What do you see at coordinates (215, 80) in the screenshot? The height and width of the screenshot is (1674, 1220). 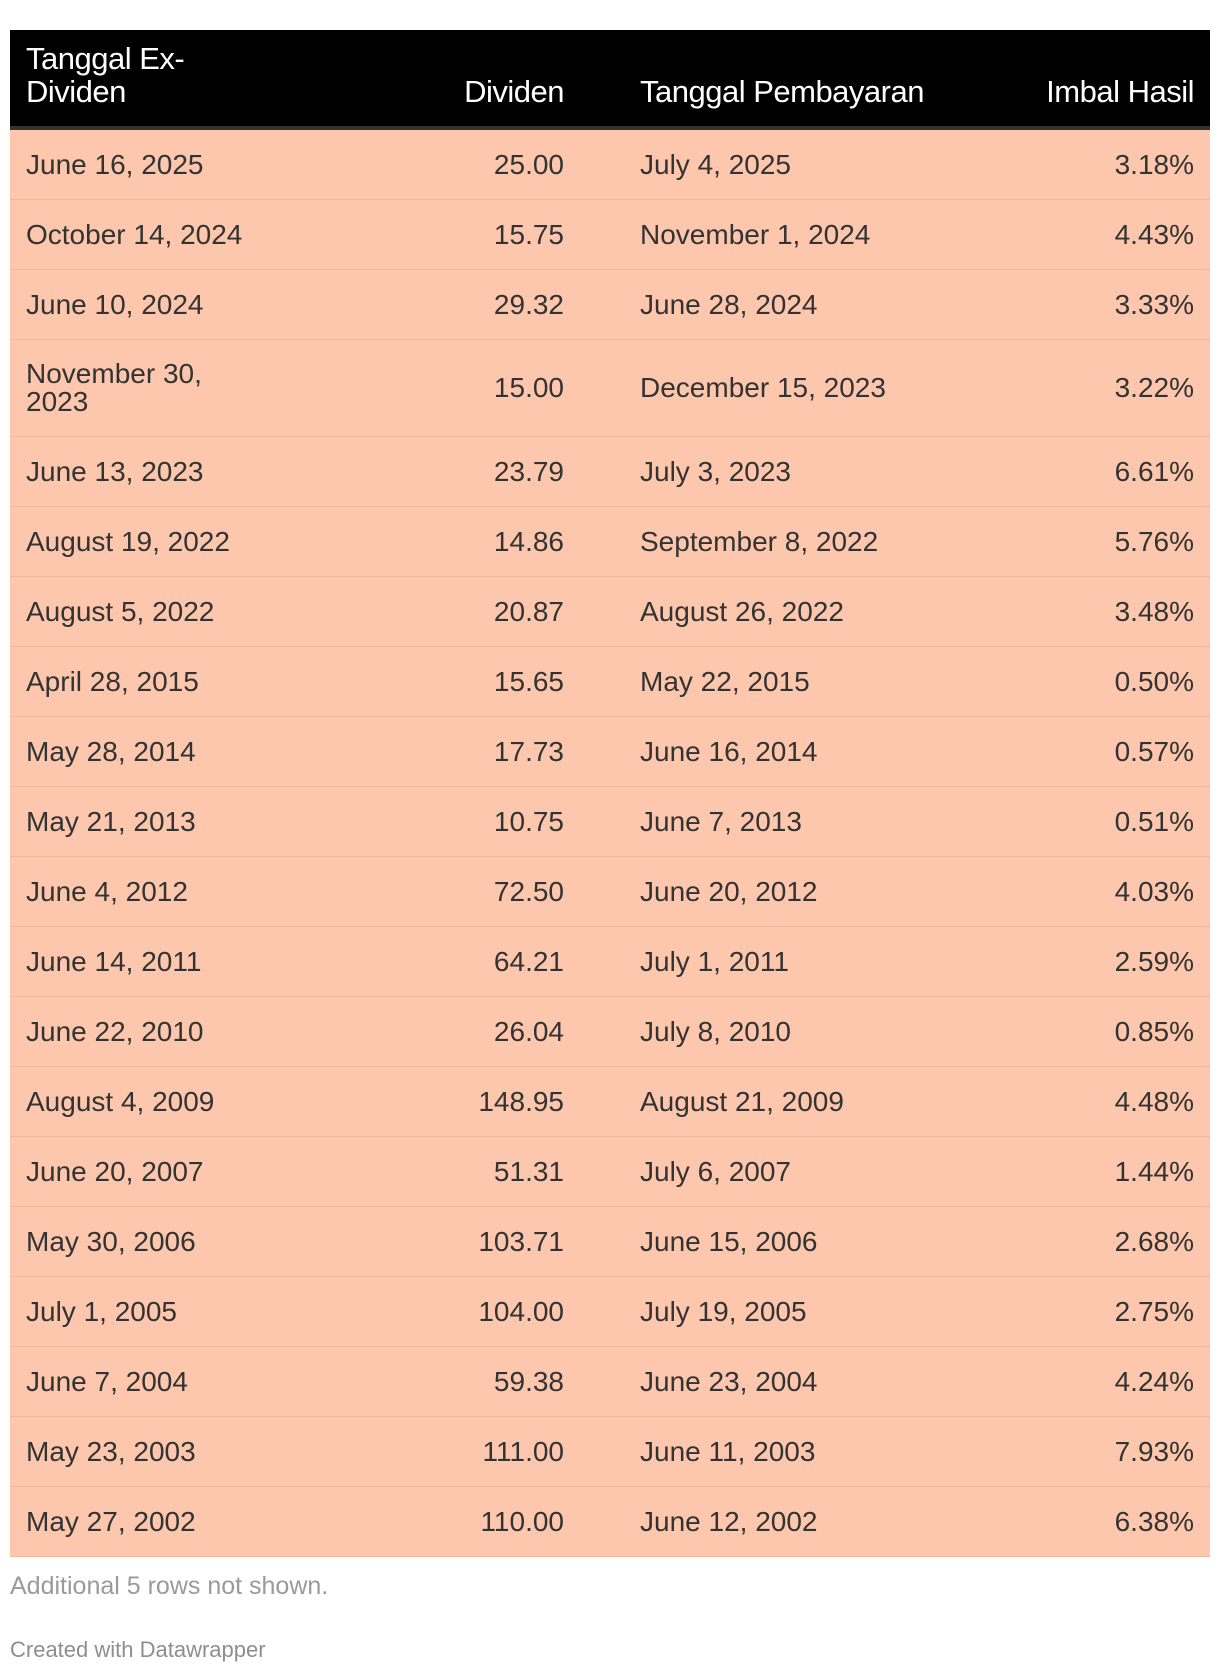 I see `header-ex-dividend-date: Tanggal Ex-Dividen` at bounding box center [215, 80].